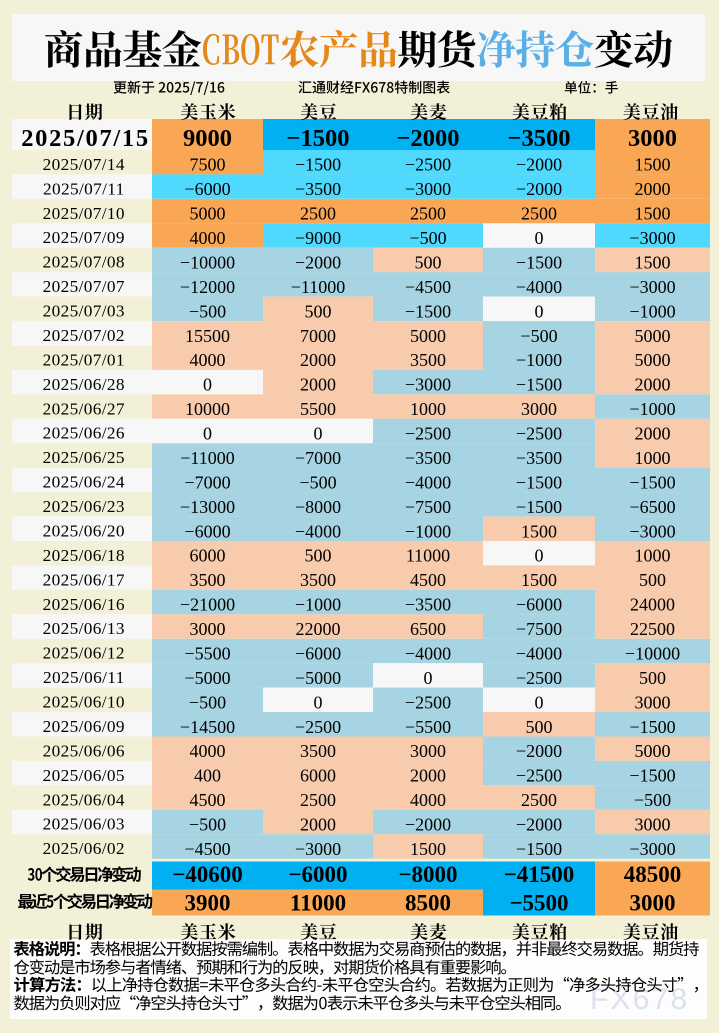 The height and width of the screenshot is (1033, 719). Describe the element at coordinates (84, 164) in the screenshot. I see `svg-text: 2025/07/14` at that location.